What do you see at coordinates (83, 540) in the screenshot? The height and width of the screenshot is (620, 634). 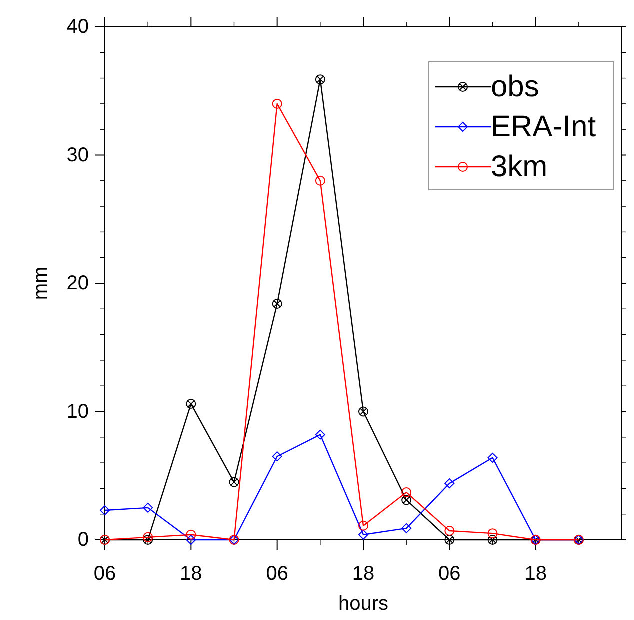 I see `y-tick-label: 0` at bounding box center [83, 540].